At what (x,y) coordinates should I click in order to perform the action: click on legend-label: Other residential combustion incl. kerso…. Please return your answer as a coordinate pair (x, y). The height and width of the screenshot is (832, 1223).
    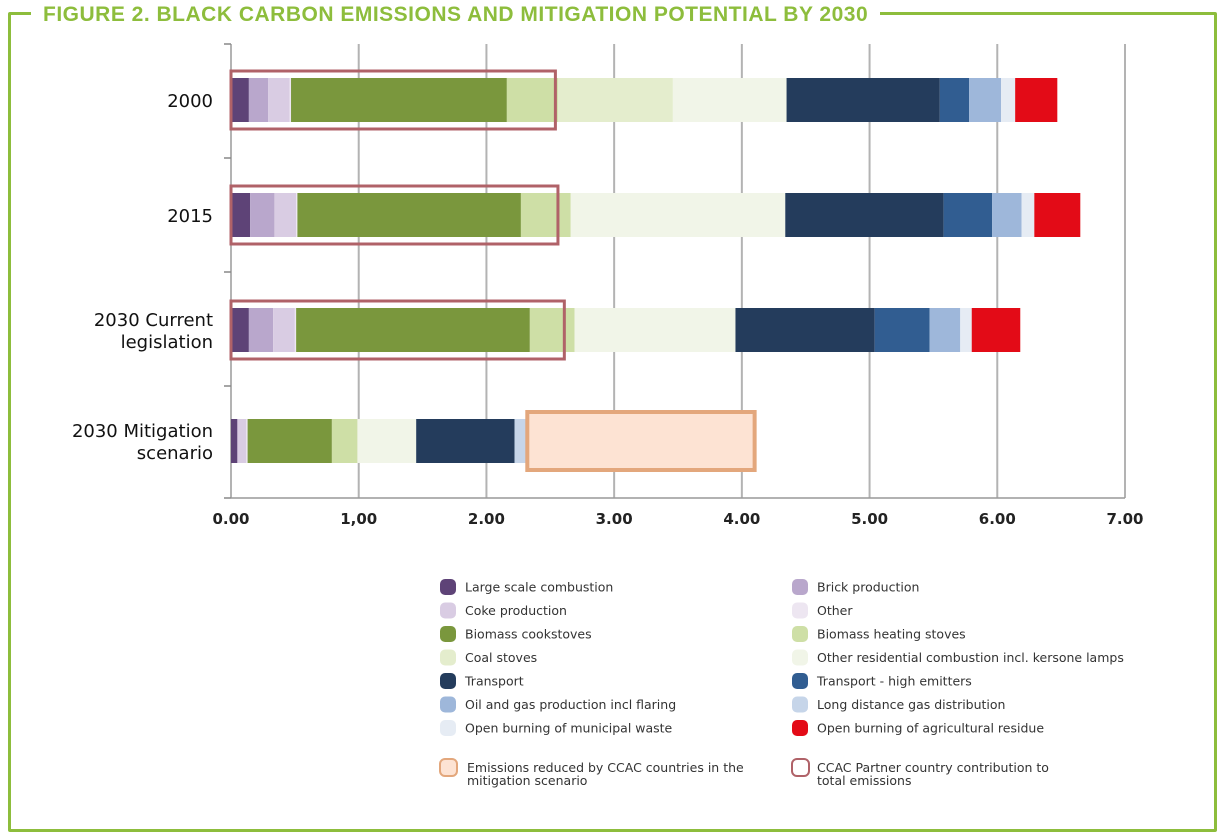
    Looking at the image, I should click on (970, 657).